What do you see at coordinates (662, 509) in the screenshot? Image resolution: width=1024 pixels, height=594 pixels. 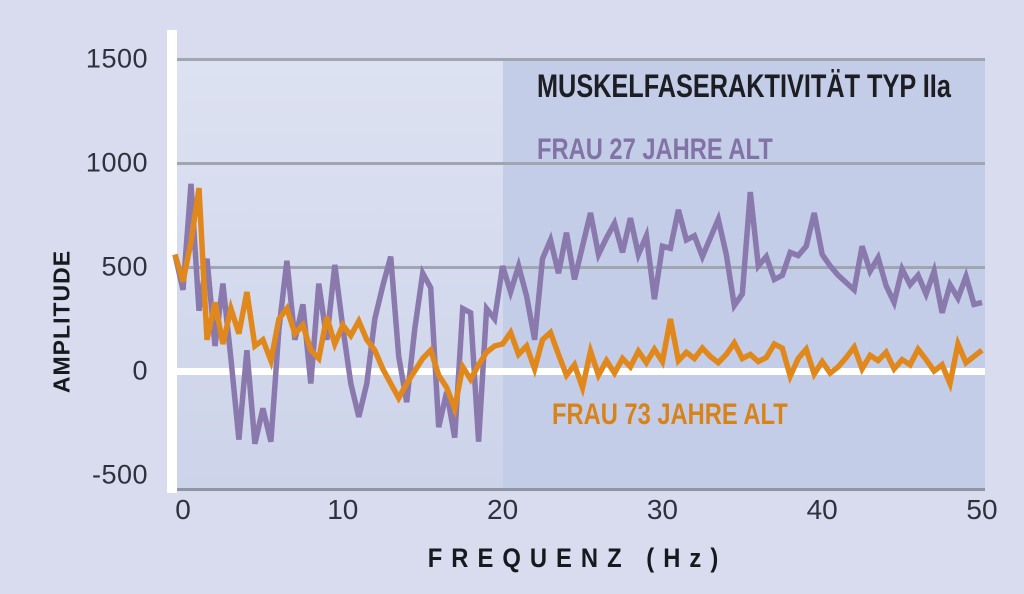 I see `x-tick-label-30: 30` at bounding box center [662, 509].